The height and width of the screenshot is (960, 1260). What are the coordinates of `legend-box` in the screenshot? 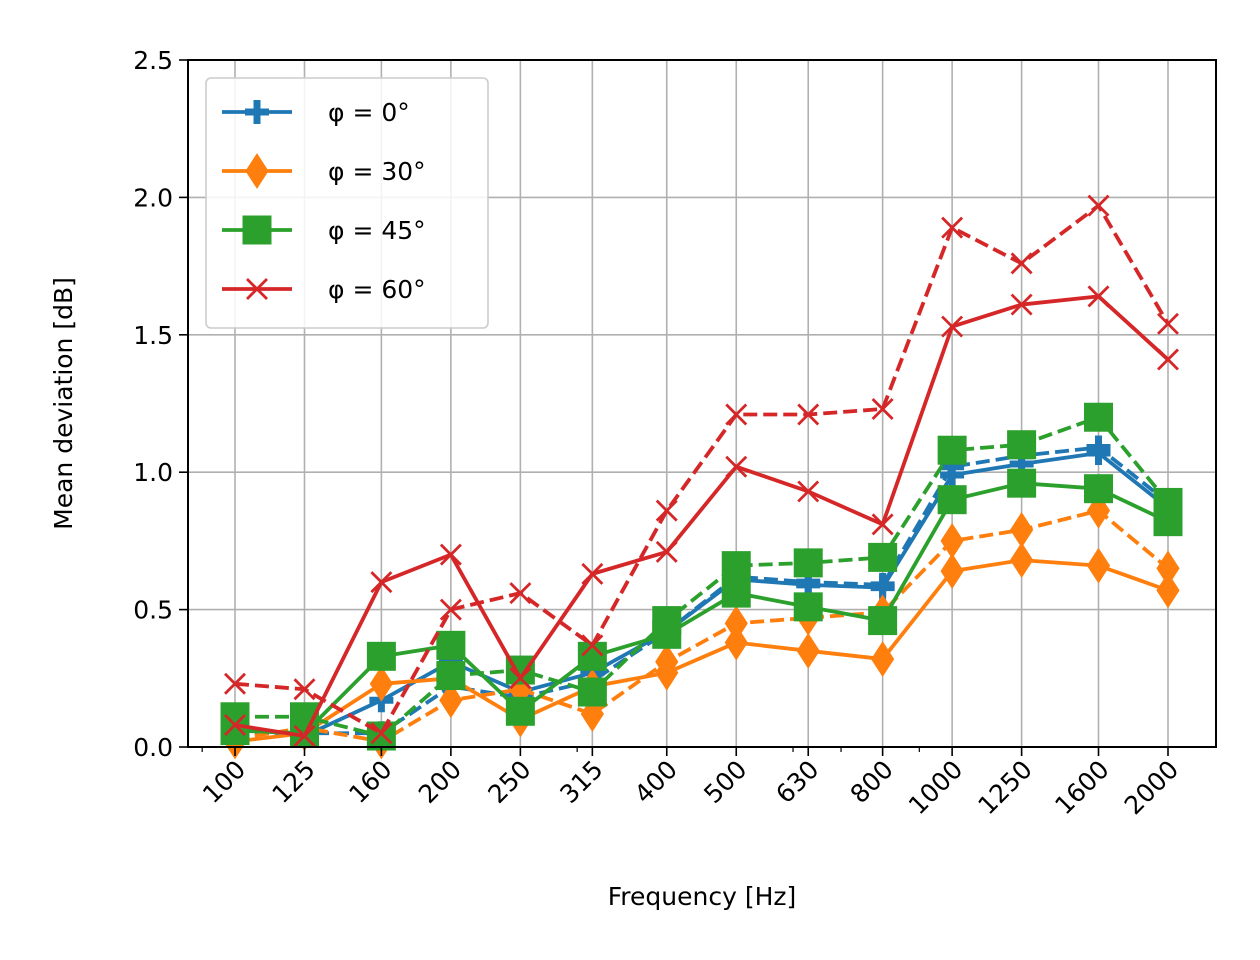 It's located at (347, 203).